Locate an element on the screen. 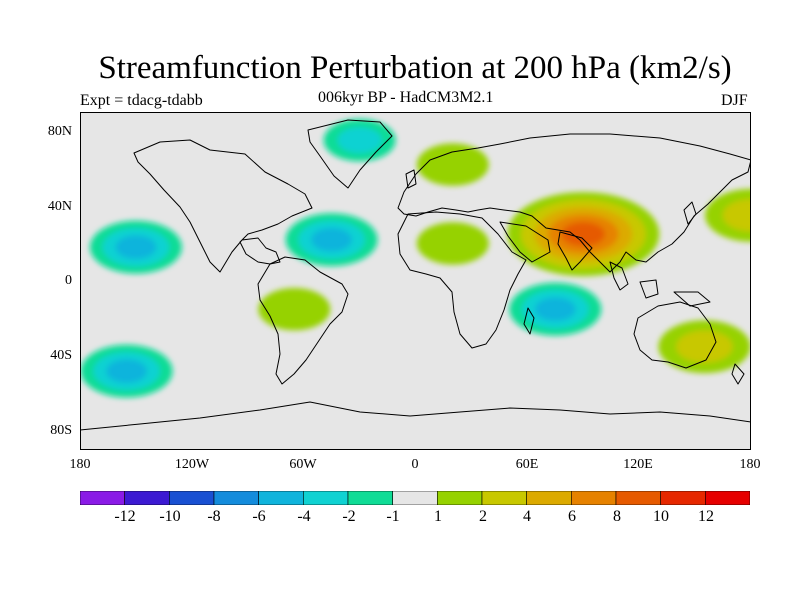 The image size is (800, 600). coast-madagascar is located at coordinates (529, 321).